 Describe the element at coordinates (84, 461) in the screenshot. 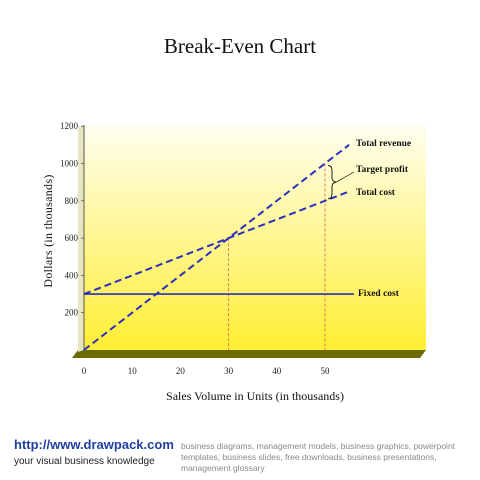

I see `footer-tagline: your visual business knowledge` at that location.